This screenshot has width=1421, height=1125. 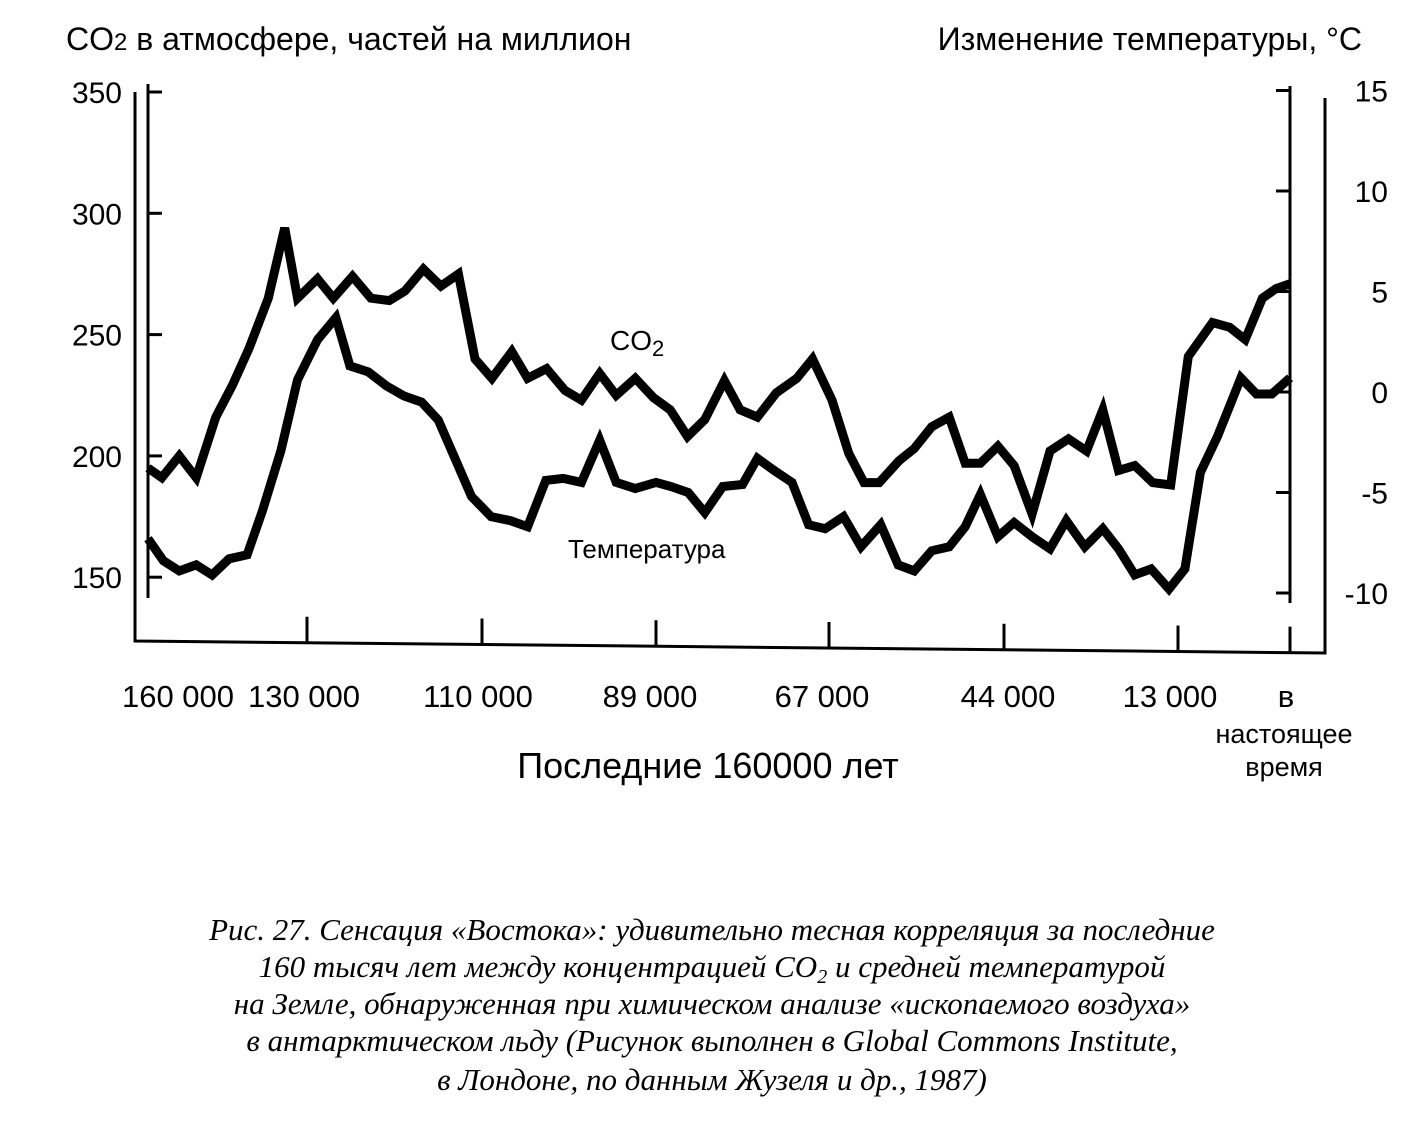 What do you see at coordinates (637, 343) in the screenshot?
I see `co2-series-label: CO2` at bounding box center [637, 343].